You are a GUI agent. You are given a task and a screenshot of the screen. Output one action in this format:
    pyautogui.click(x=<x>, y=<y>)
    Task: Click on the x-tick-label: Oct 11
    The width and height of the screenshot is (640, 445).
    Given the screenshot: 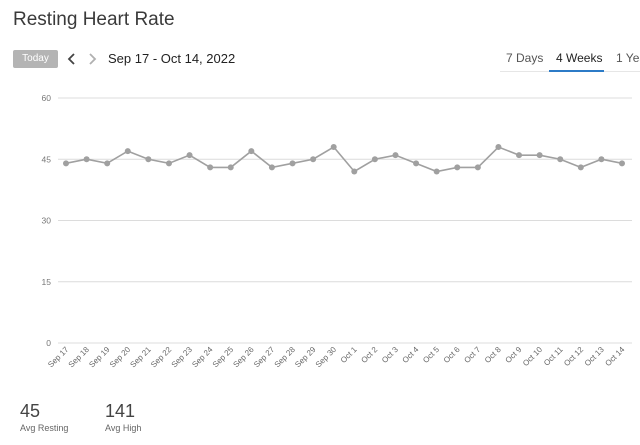 What is the action you would take?
    pyautogui.click(x=553, y=356)
    